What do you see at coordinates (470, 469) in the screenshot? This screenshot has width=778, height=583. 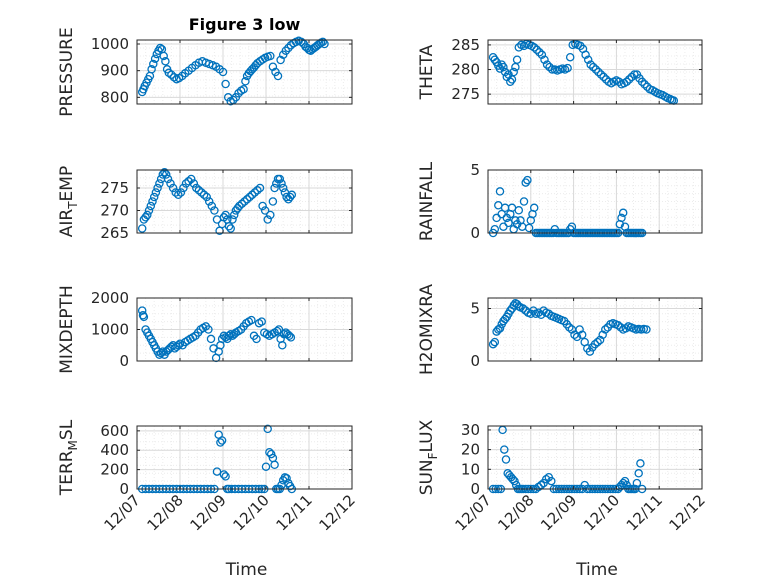 I see `y-tick-label: 10` at bounding box center [470, 469].